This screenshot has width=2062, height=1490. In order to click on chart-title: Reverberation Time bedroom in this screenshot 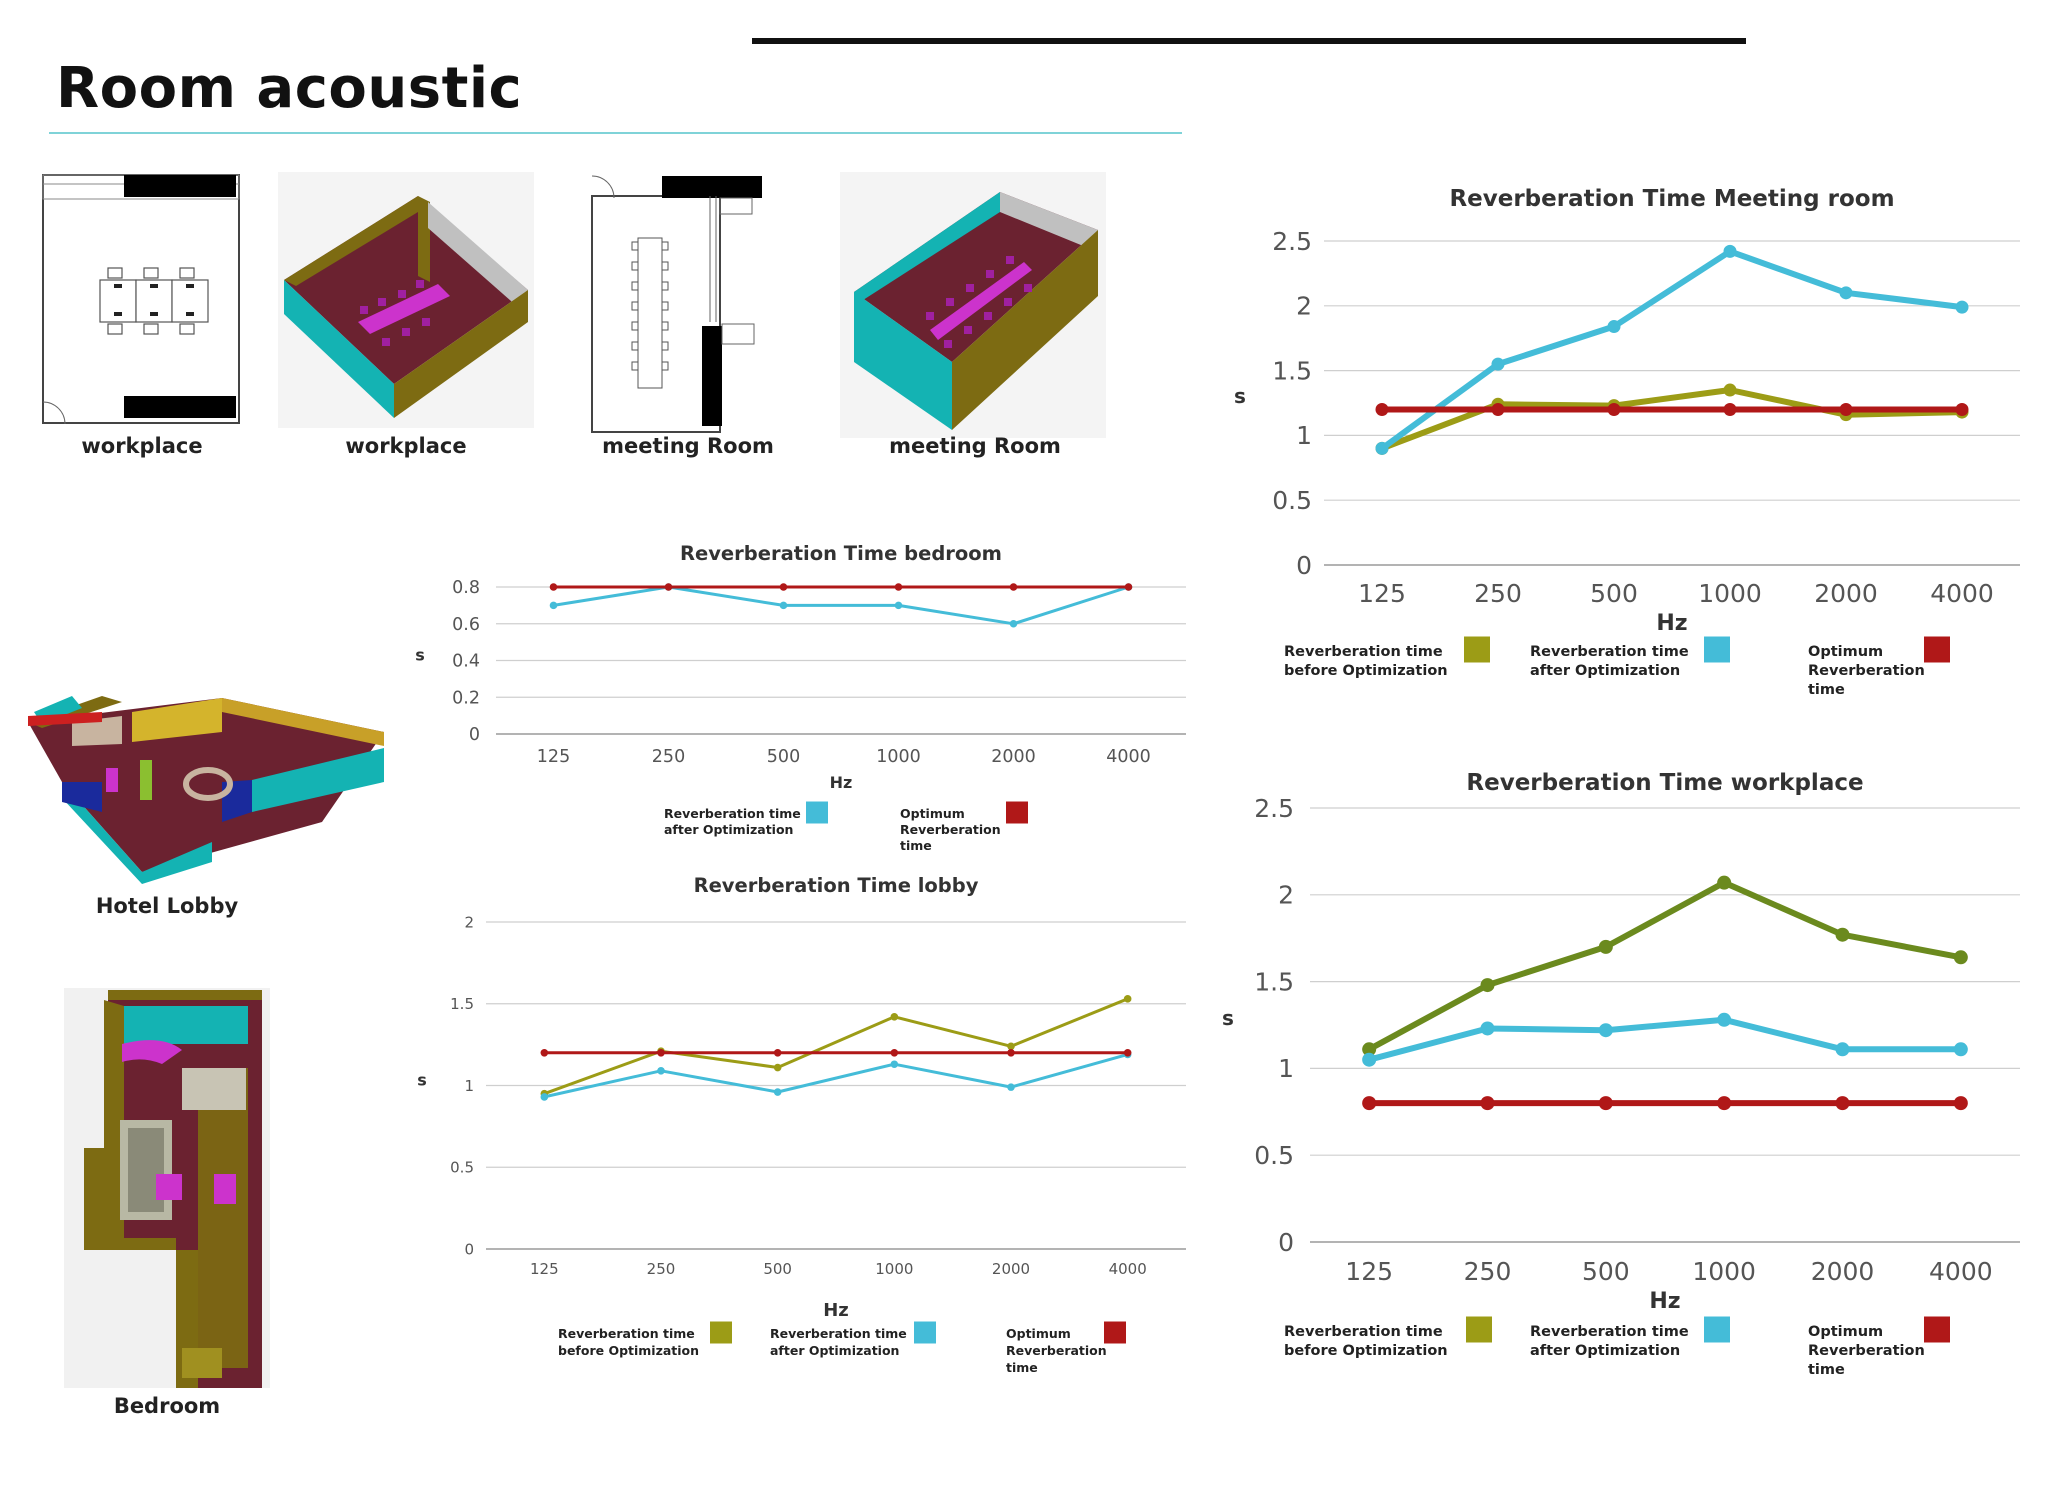, I will do `click(841, 553)`.